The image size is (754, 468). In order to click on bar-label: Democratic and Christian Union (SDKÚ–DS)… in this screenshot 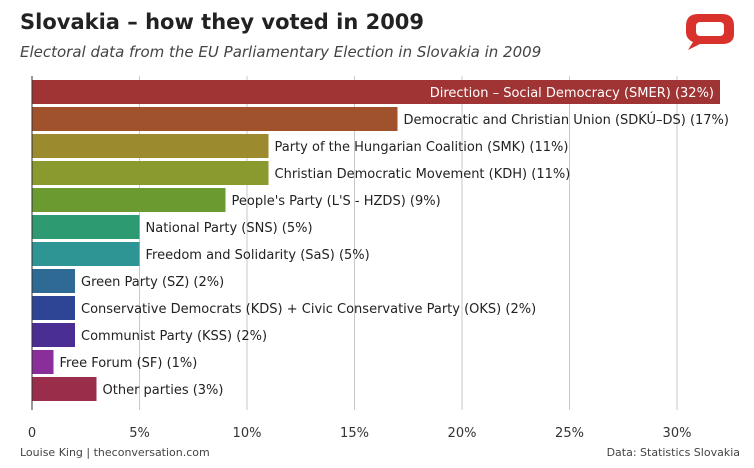, I will do `click(566, 120)`.